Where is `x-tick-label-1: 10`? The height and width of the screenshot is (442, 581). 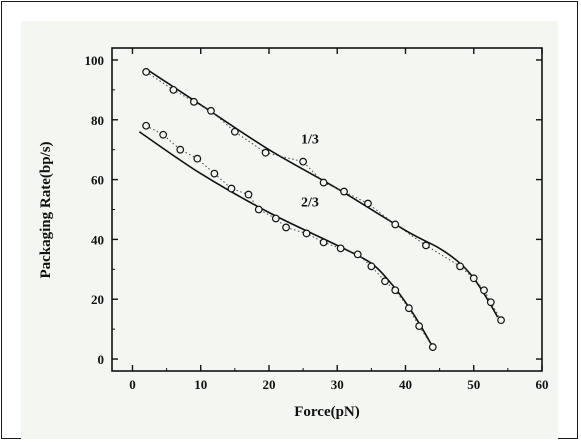
x-tick-label-1: 10 is located at coordinates (200, 384).